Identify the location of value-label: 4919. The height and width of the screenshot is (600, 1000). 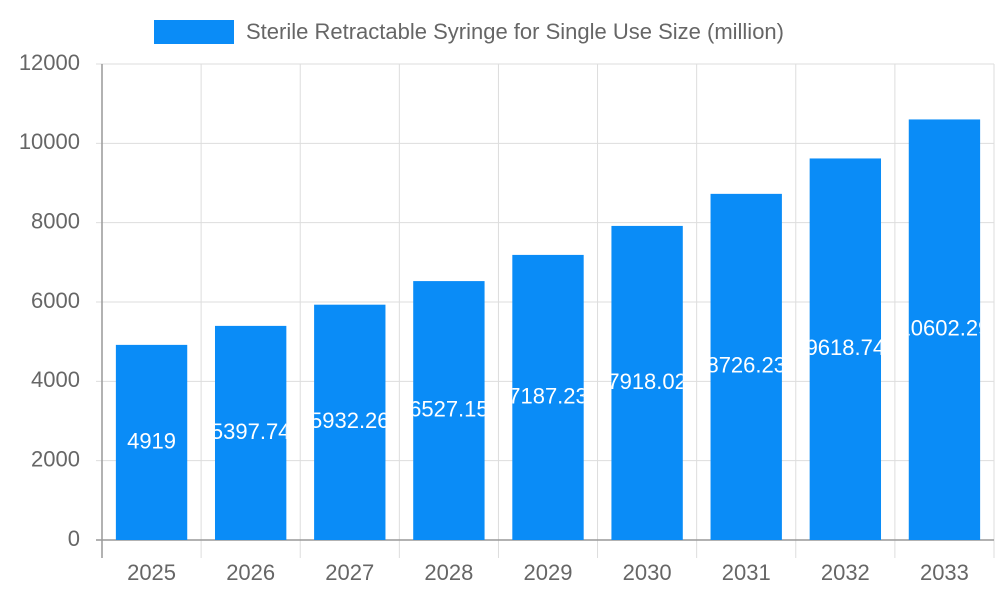
(151, 440).